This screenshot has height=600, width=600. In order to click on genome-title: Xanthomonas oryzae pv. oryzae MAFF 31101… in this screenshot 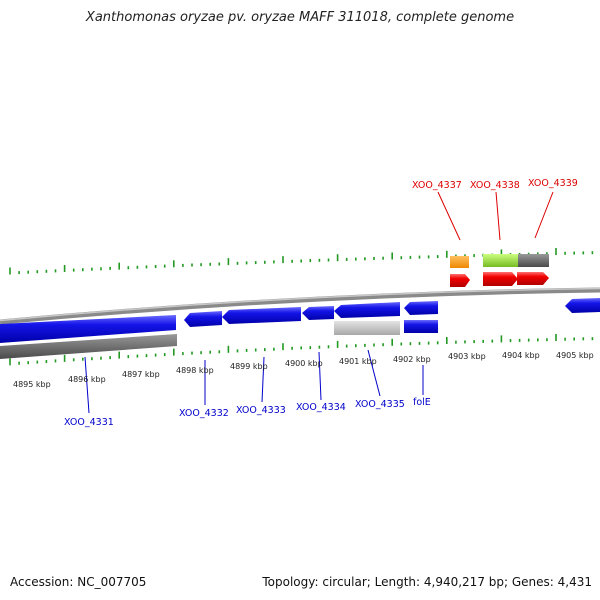, I will do `click(300, 17)`.